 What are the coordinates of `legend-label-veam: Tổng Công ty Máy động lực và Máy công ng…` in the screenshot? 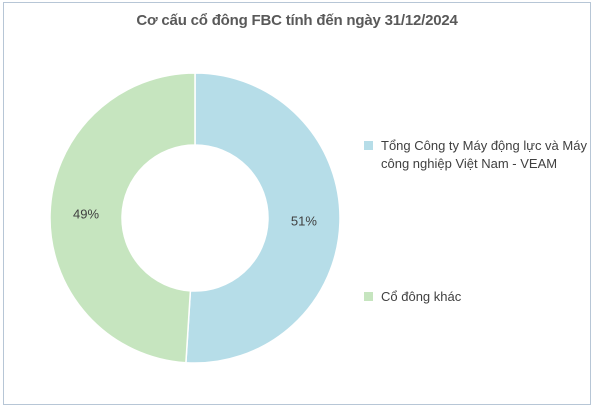 It's located at (484, 154).